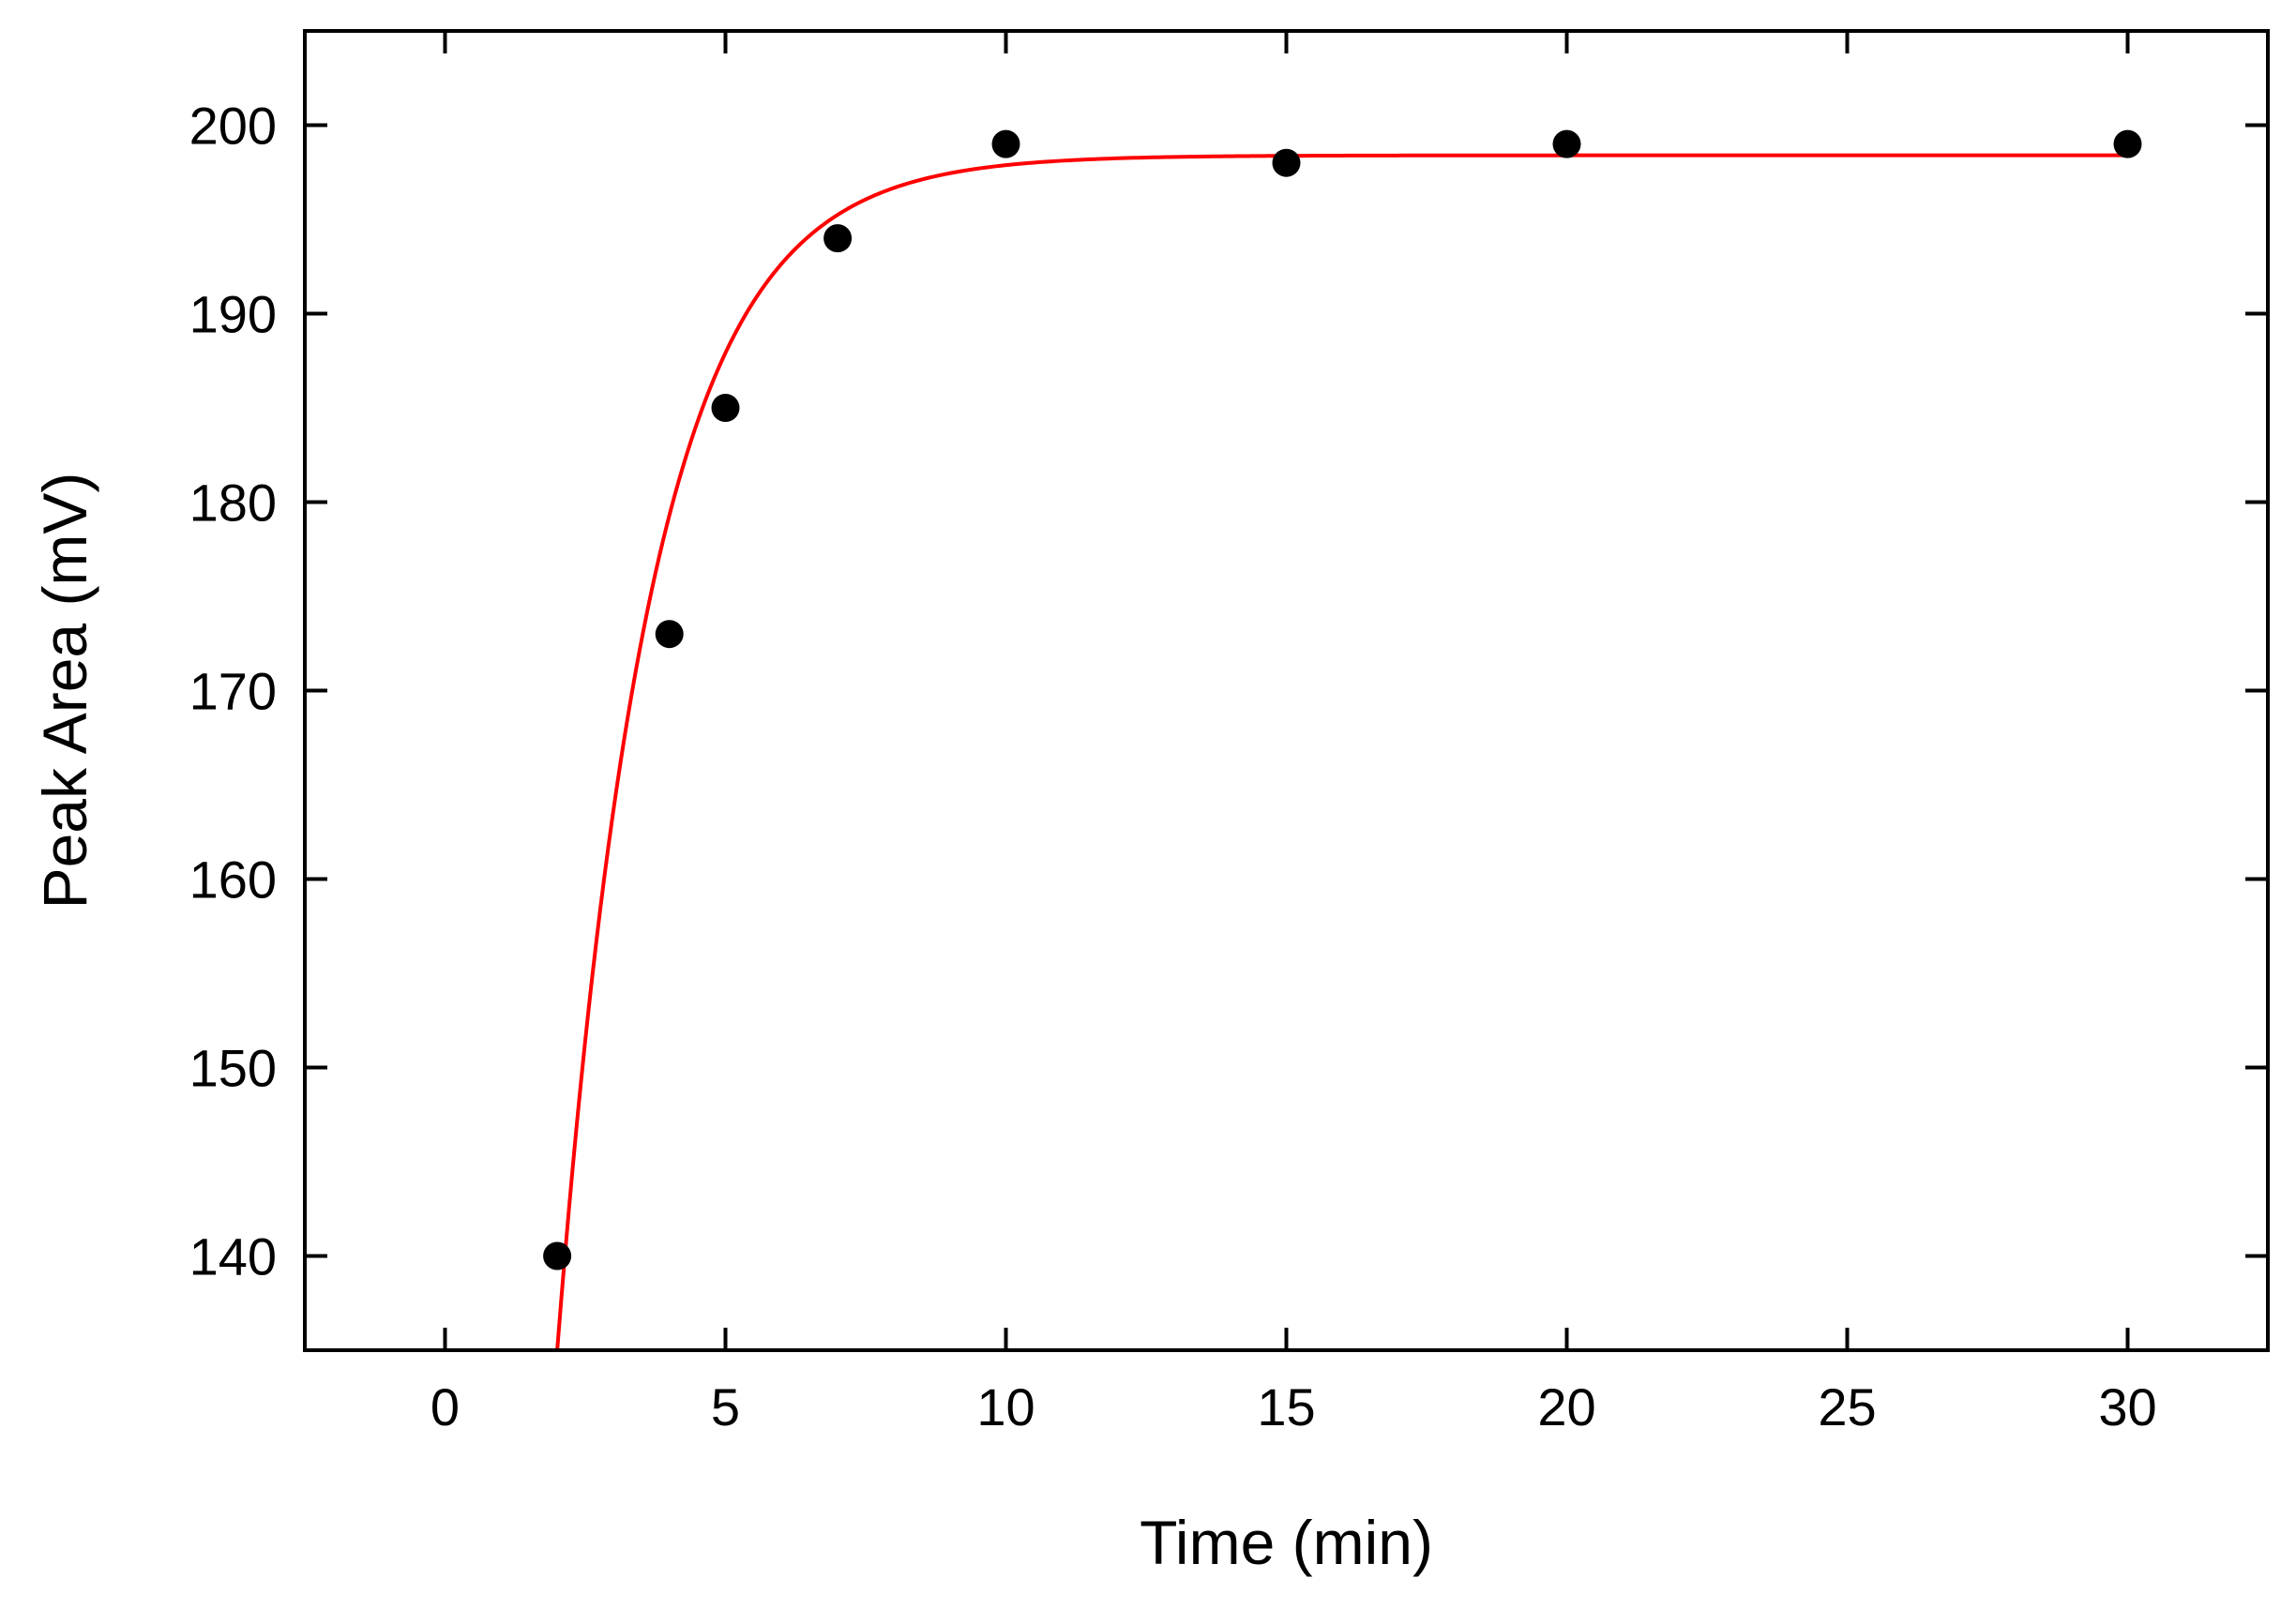 This screenshot has width=2296, height=1609. Describe the element at coordinates (1566, 1406) in the screenshot. I see `x-tick-label: 20` at that location.